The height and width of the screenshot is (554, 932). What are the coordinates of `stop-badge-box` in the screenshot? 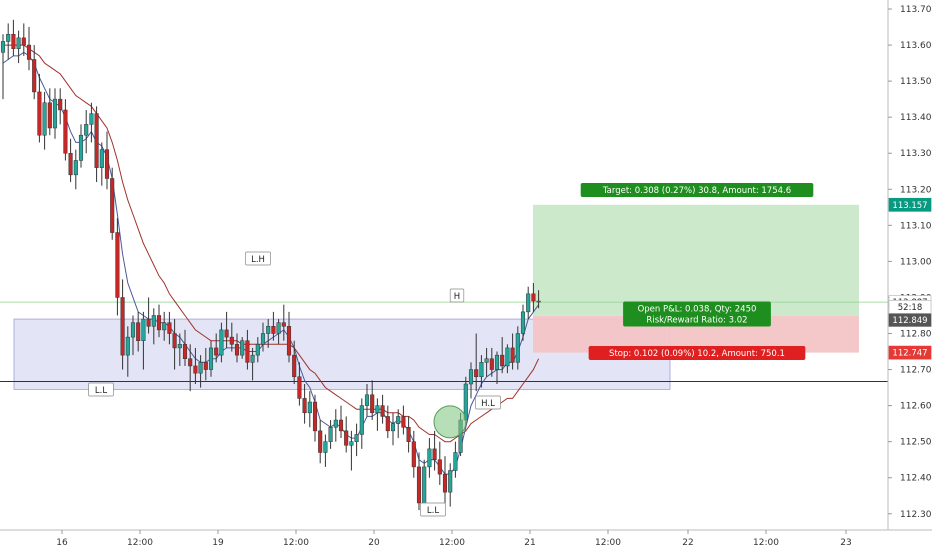 It's located at (697, 353).